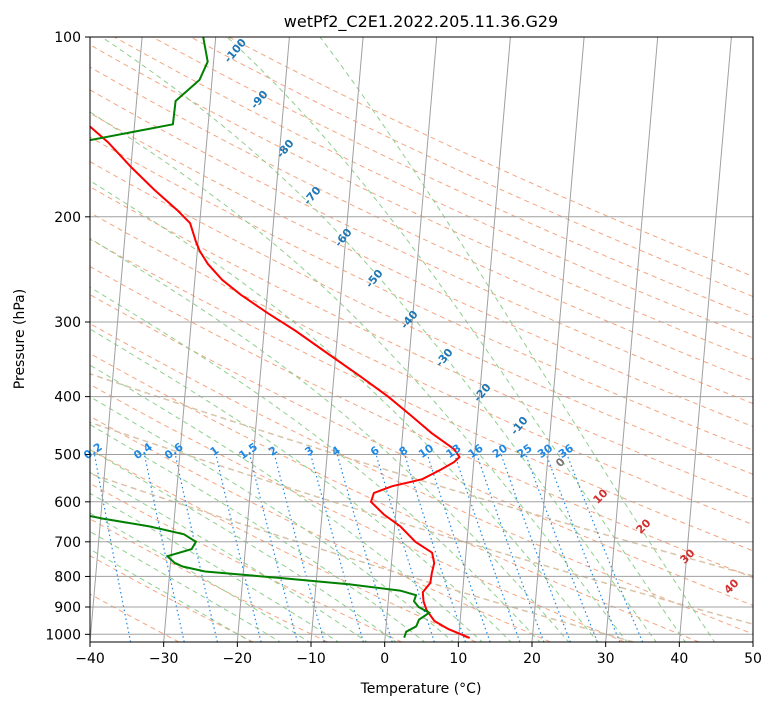 This screenshot has height=708, width=775. I want to click on y-tick-label: 900, so click(67, 608).